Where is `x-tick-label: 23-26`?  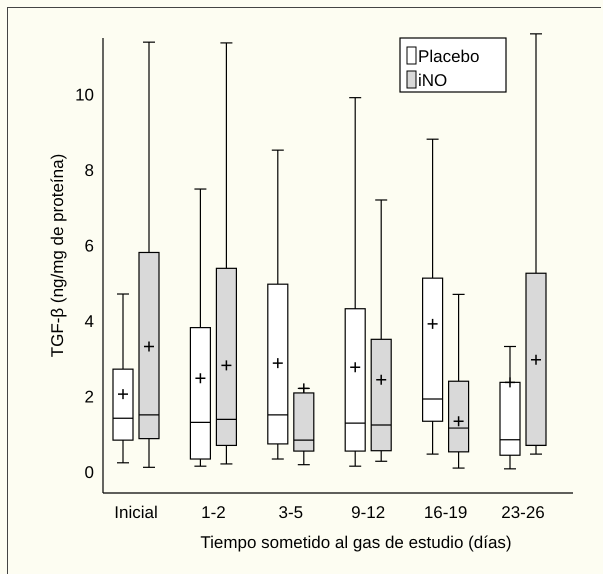
x-tick-label: 23-26 is located at coordinates (523, 512).